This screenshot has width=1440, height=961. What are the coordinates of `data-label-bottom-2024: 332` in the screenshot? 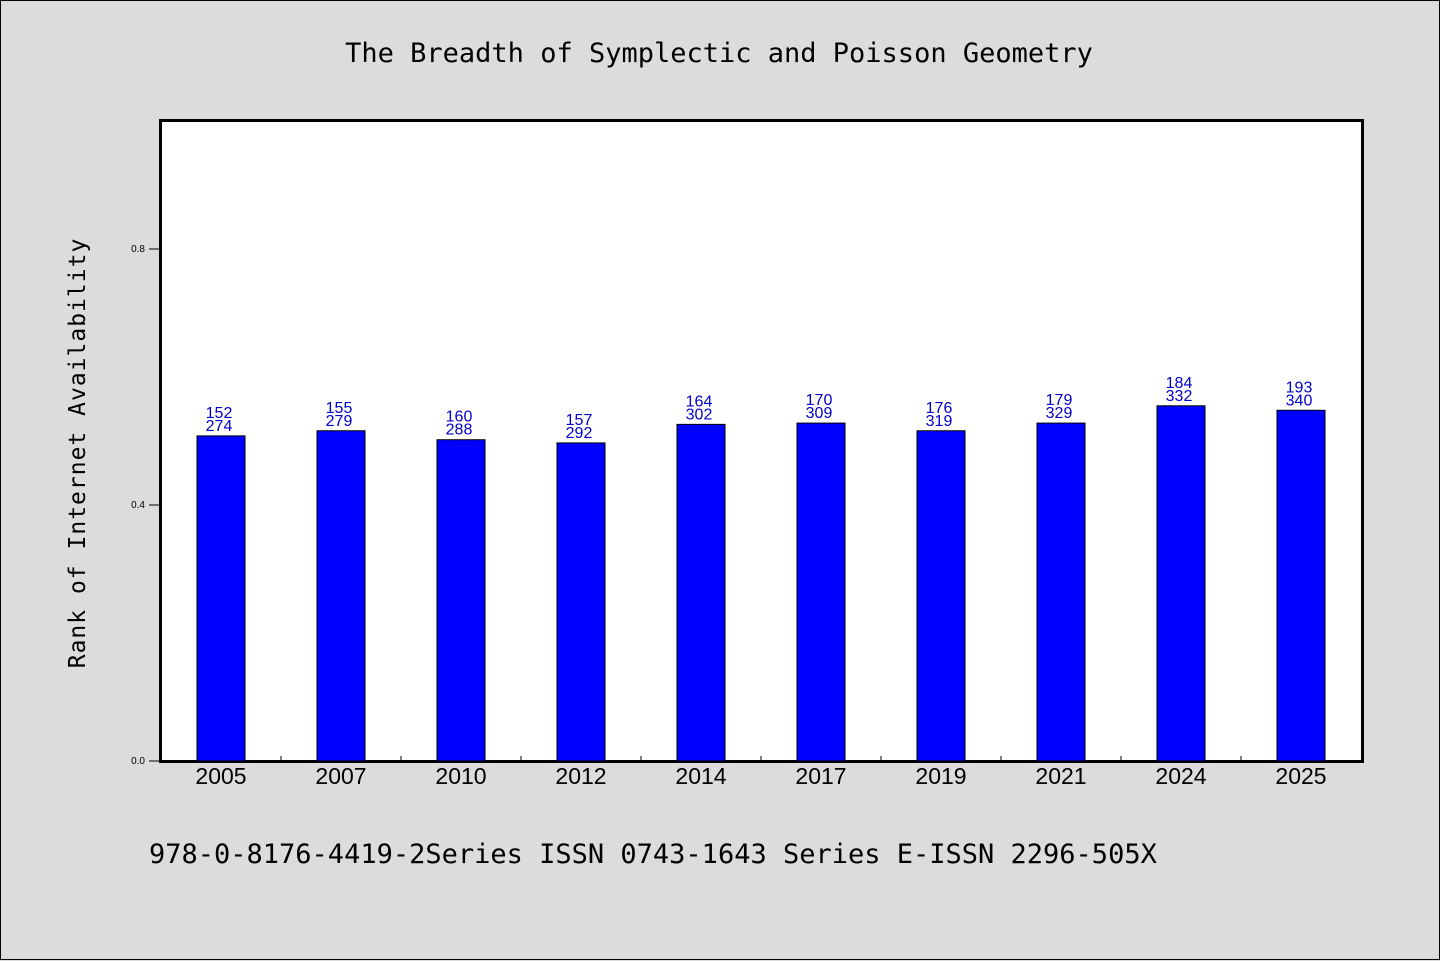 It's located at (1179, 396).